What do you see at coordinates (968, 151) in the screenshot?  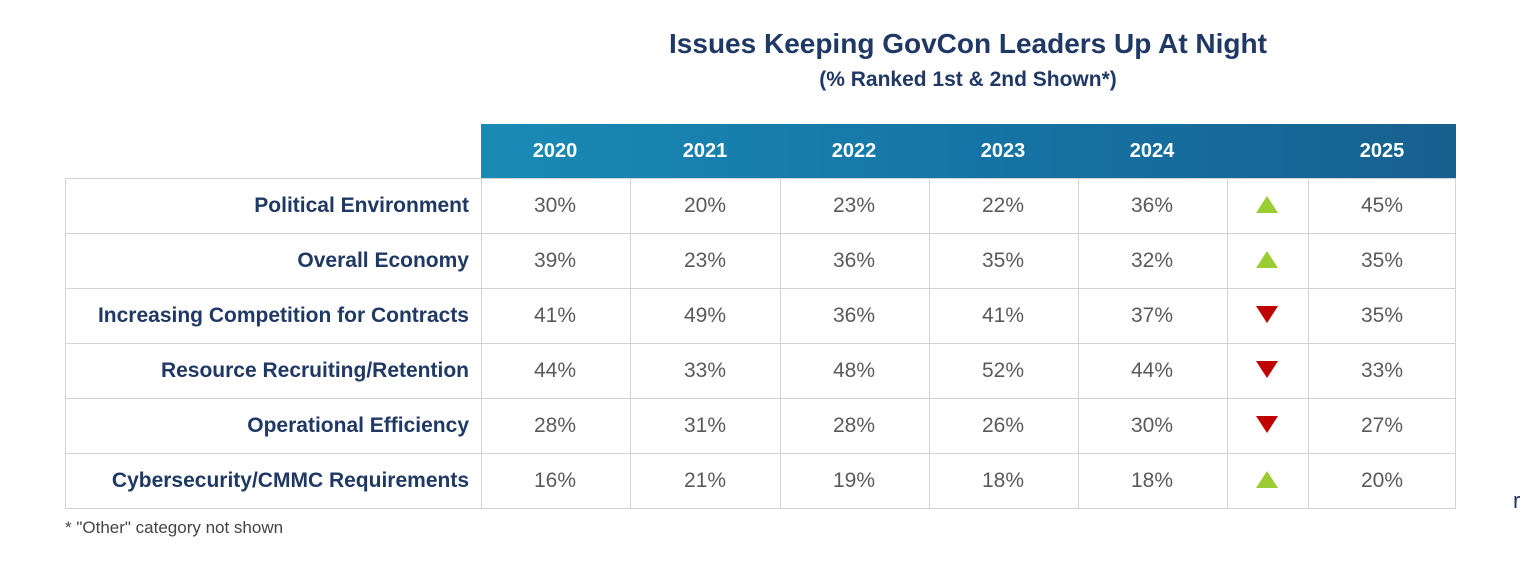 I see `table-header-band` at bounding box center [968, 151].